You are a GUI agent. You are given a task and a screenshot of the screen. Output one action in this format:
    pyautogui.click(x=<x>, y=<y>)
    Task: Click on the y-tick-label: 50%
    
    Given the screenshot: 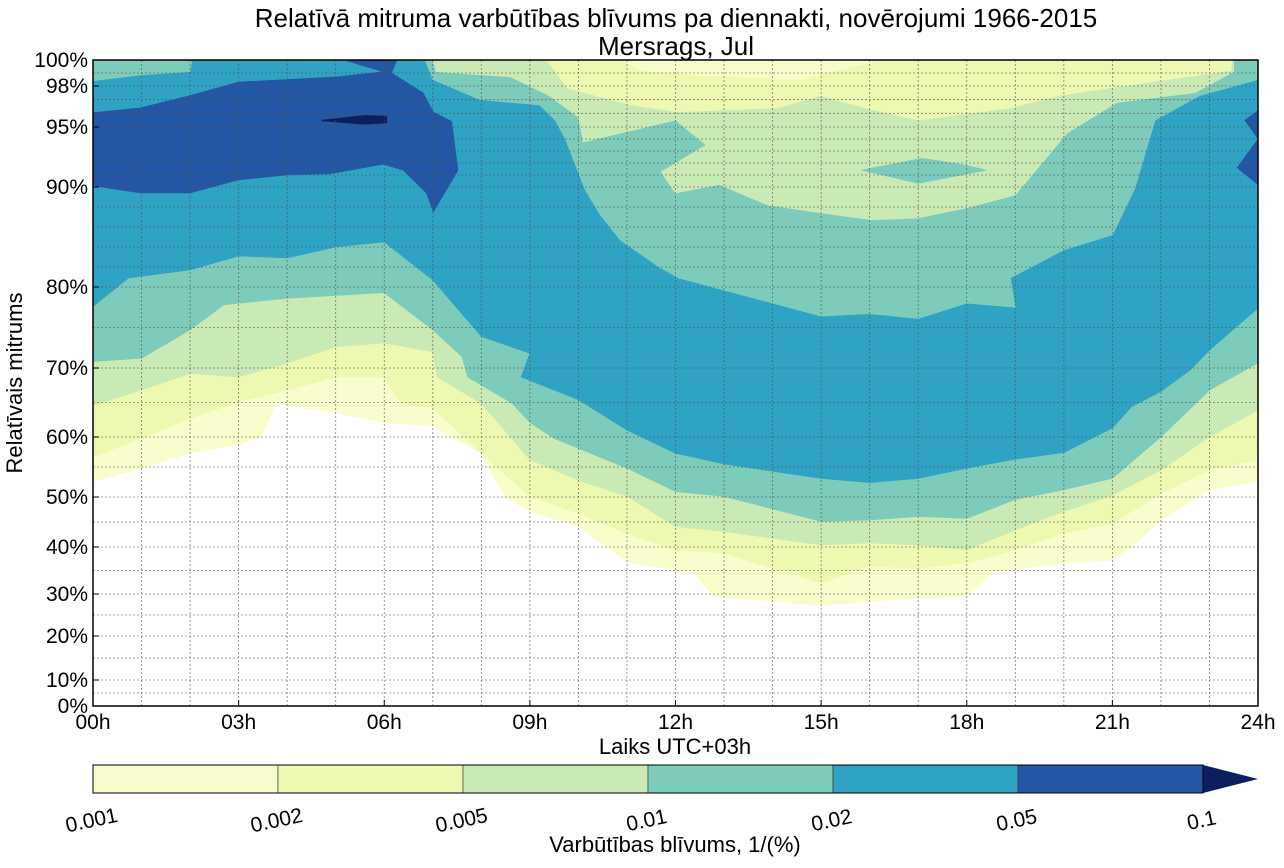 What is the action you would take?
    pyautogui.click(x=67, y=497)
    